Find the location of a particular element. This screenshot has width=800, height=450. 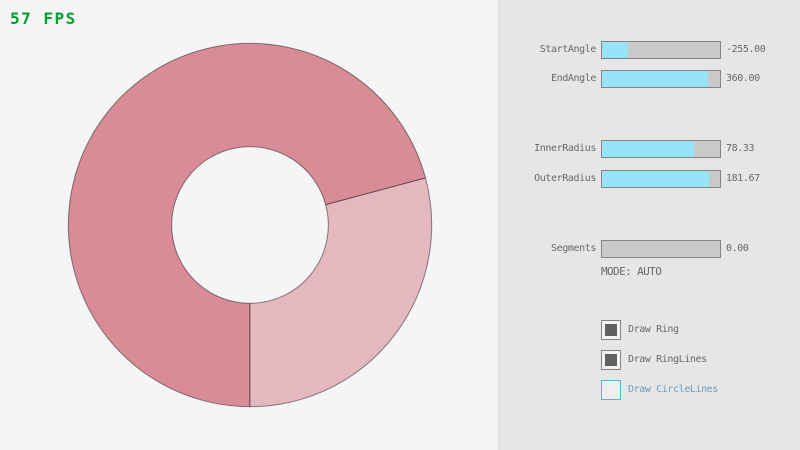

outerradius-value: 181.67 is located at coordinates (743, 178).